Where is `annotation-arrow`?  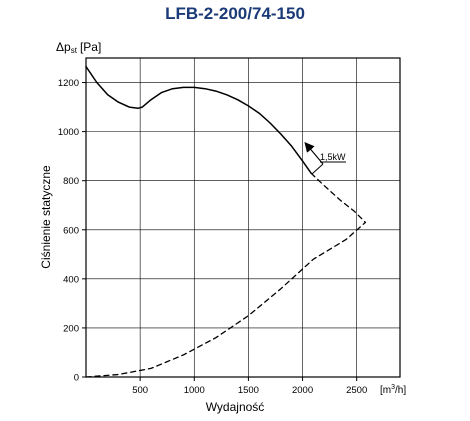 annotation-arrow is located at coordinates (314, 153).